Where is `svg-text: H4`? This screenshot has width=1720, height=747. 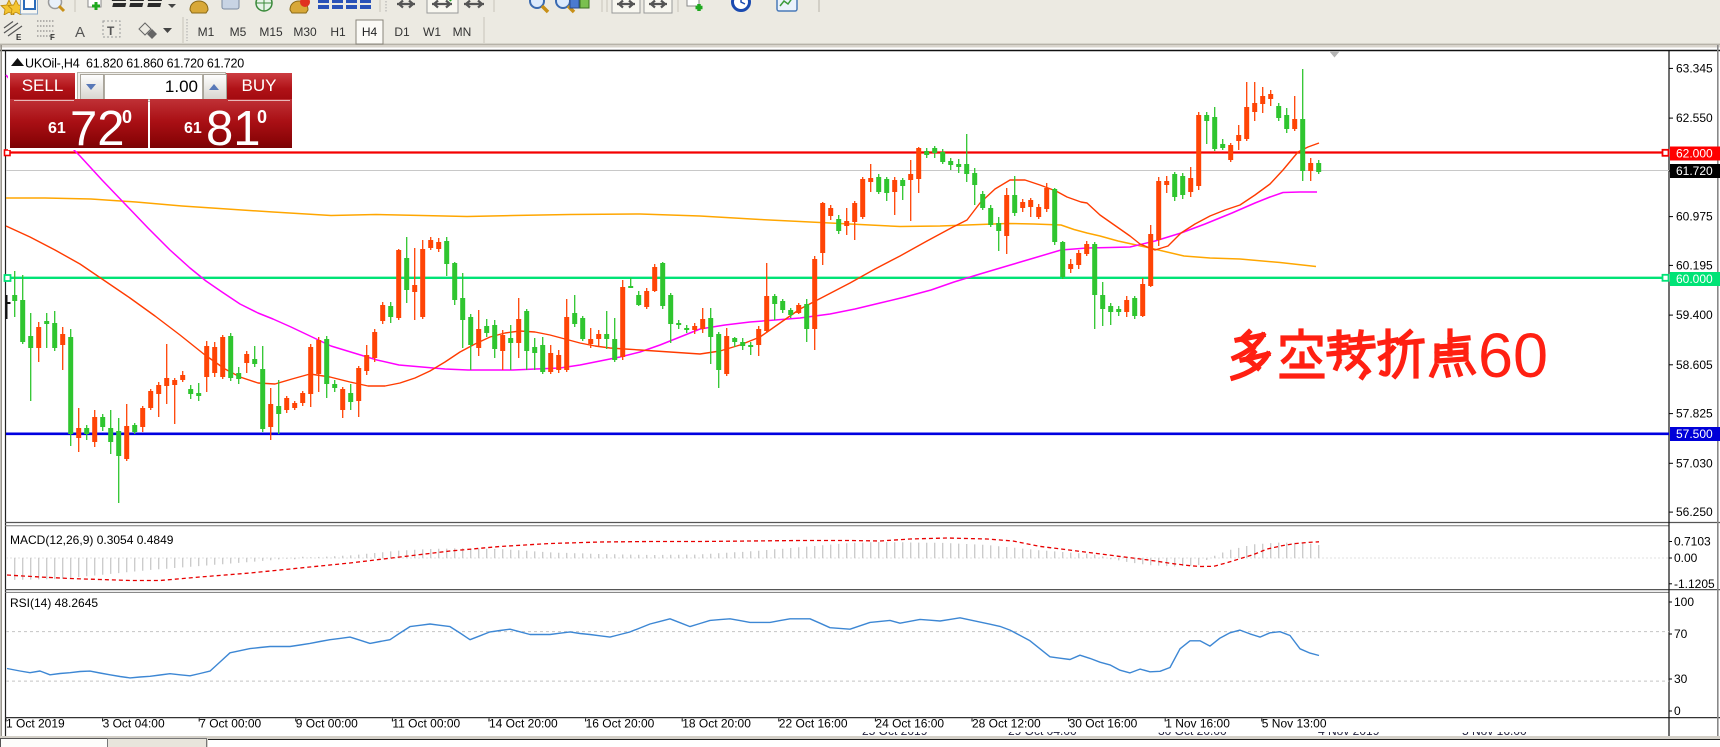
svg-text: H4 is located at coordinates (370, 32).